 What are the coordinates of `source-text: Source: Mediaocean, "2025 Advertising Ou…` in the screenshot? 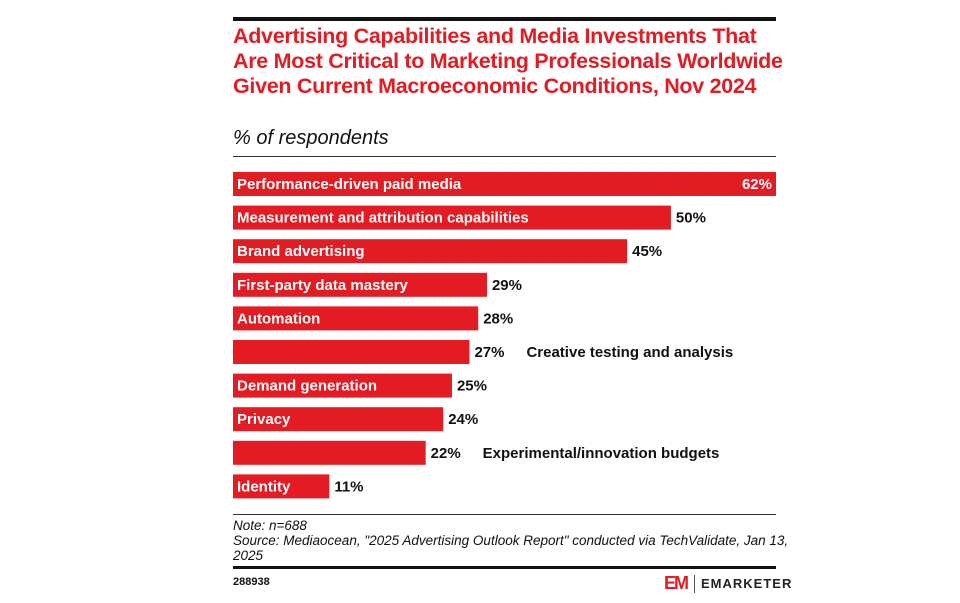 It's located at (511, 548).